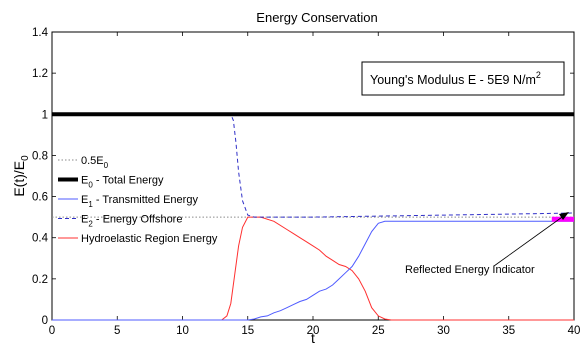 This screenshot has width=586, height=348. What do you see at coordinates (52, 331) in the screenshot?
I see `x-tick-label: 0` at bounding box center [52, 331].